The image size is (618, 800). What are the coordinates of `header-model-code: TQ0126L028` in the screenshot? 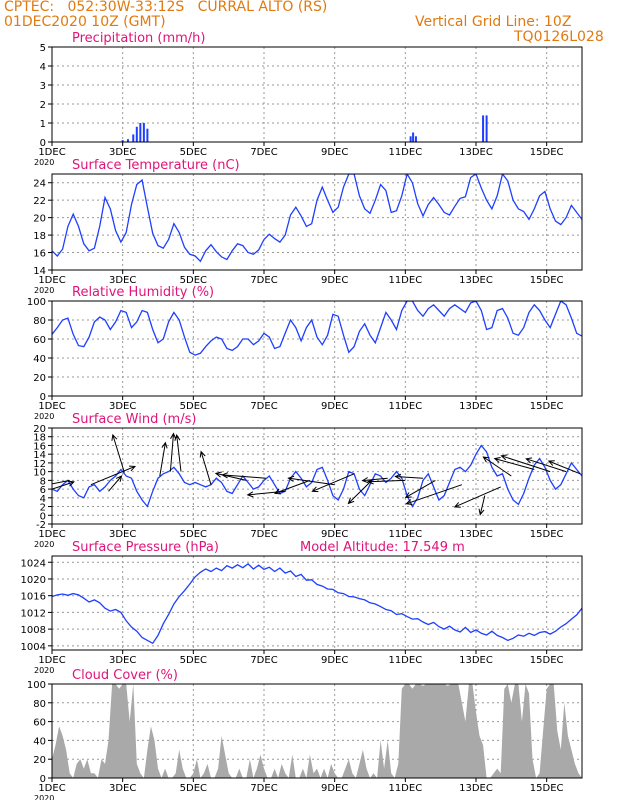 It's located at (559, 37).